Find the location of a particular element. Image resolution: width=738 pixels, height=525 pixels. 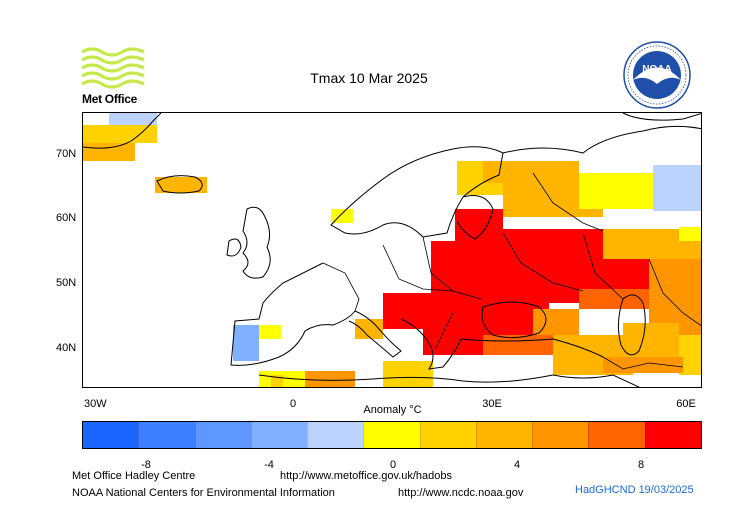

lat-label-60n: 60N is located at coordinates (66, 218).